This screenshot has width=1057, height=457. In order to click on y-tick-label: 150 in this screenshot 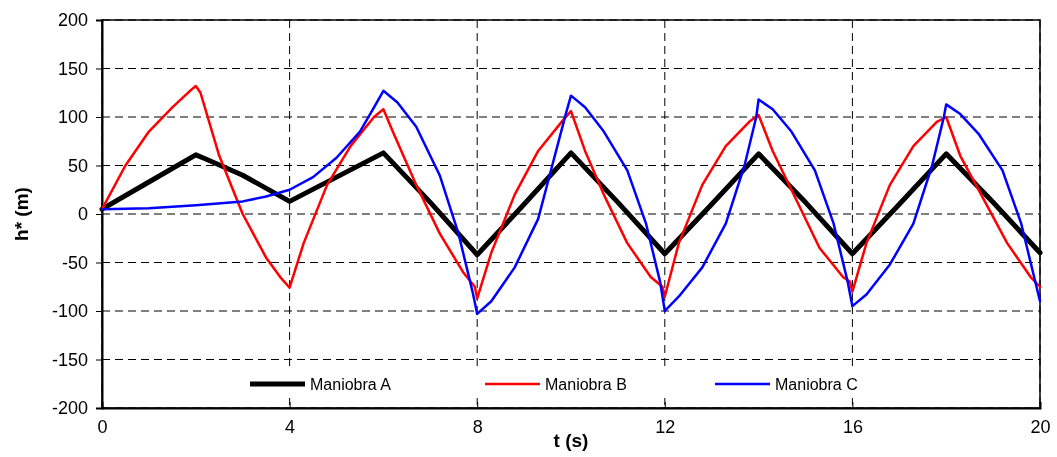, I will do `click(72, 68)`.